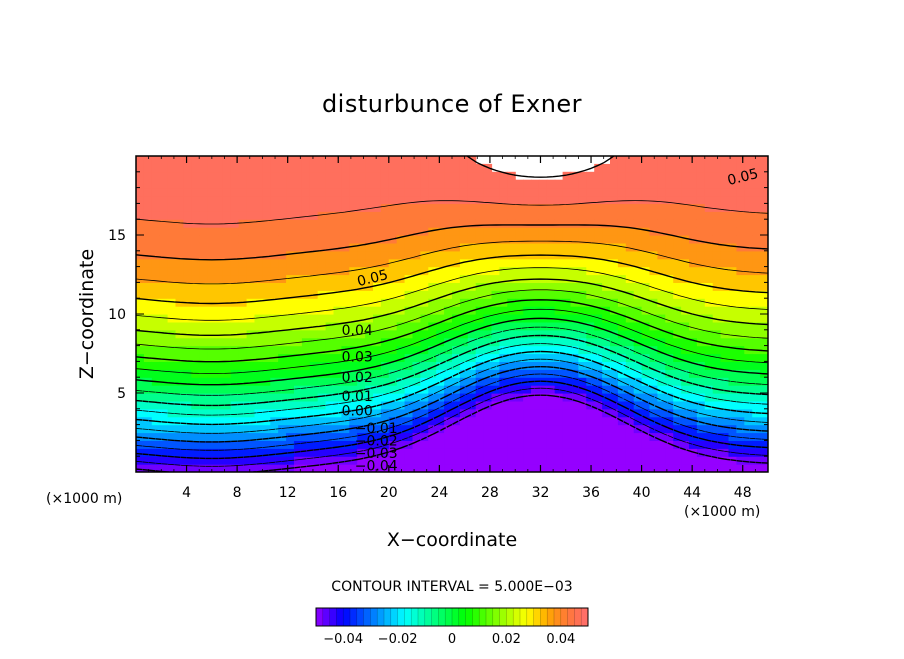  Describe the element at coordinates (452, 639) in the screenshot. I see `colorbar-tick-label: 0` at that location.